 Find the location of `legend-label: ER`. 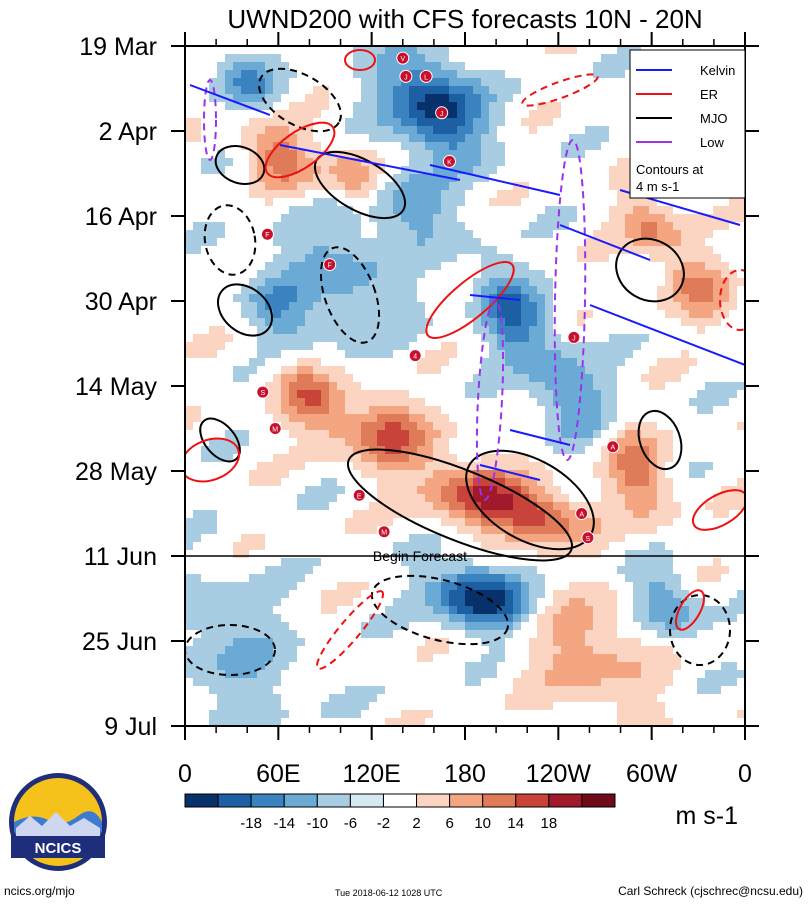

legend-label: ER is located at coordinates (709, 94).